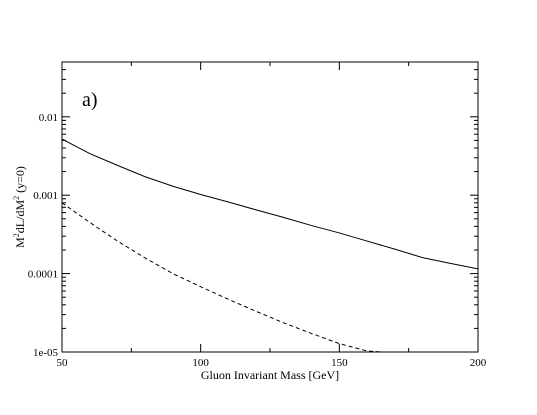  Describe the element at coordinates (48, 118) in the screenshot. I see `y-tick-label: 0.01` at that location.